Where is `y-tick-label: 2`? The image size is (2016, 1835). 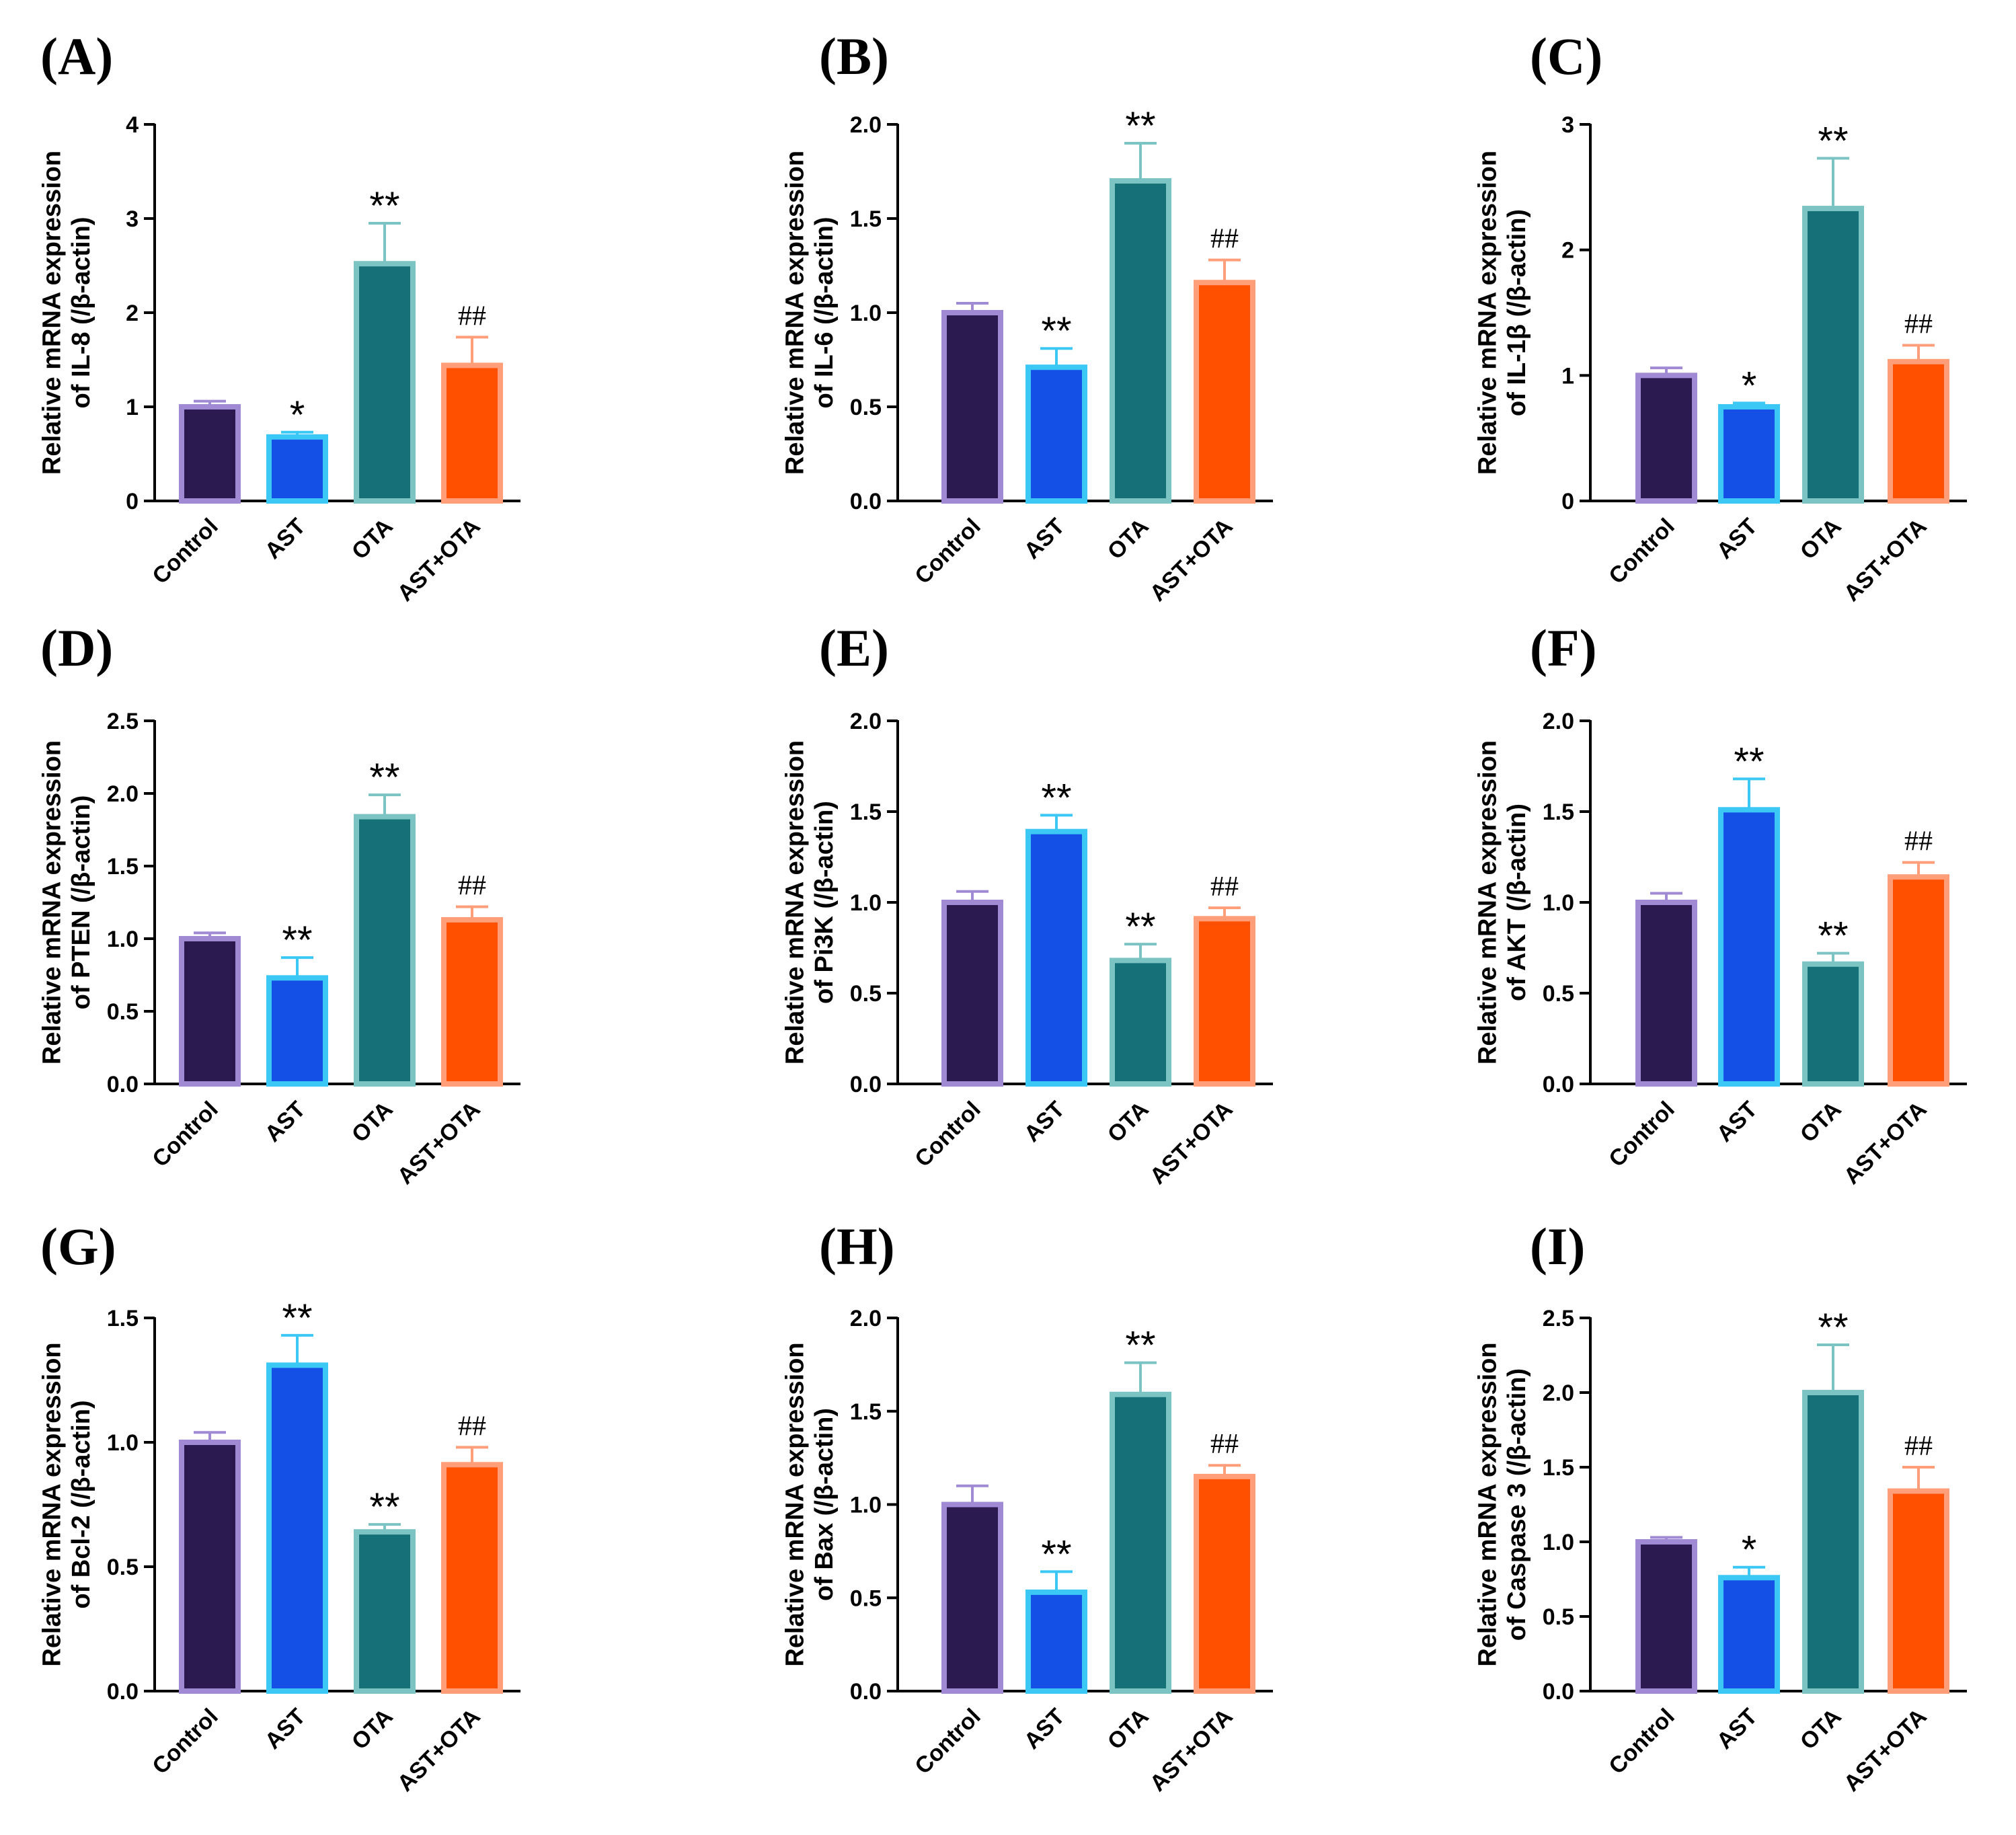 y-tick-label: 2 is located at coordinates (1567, 251).